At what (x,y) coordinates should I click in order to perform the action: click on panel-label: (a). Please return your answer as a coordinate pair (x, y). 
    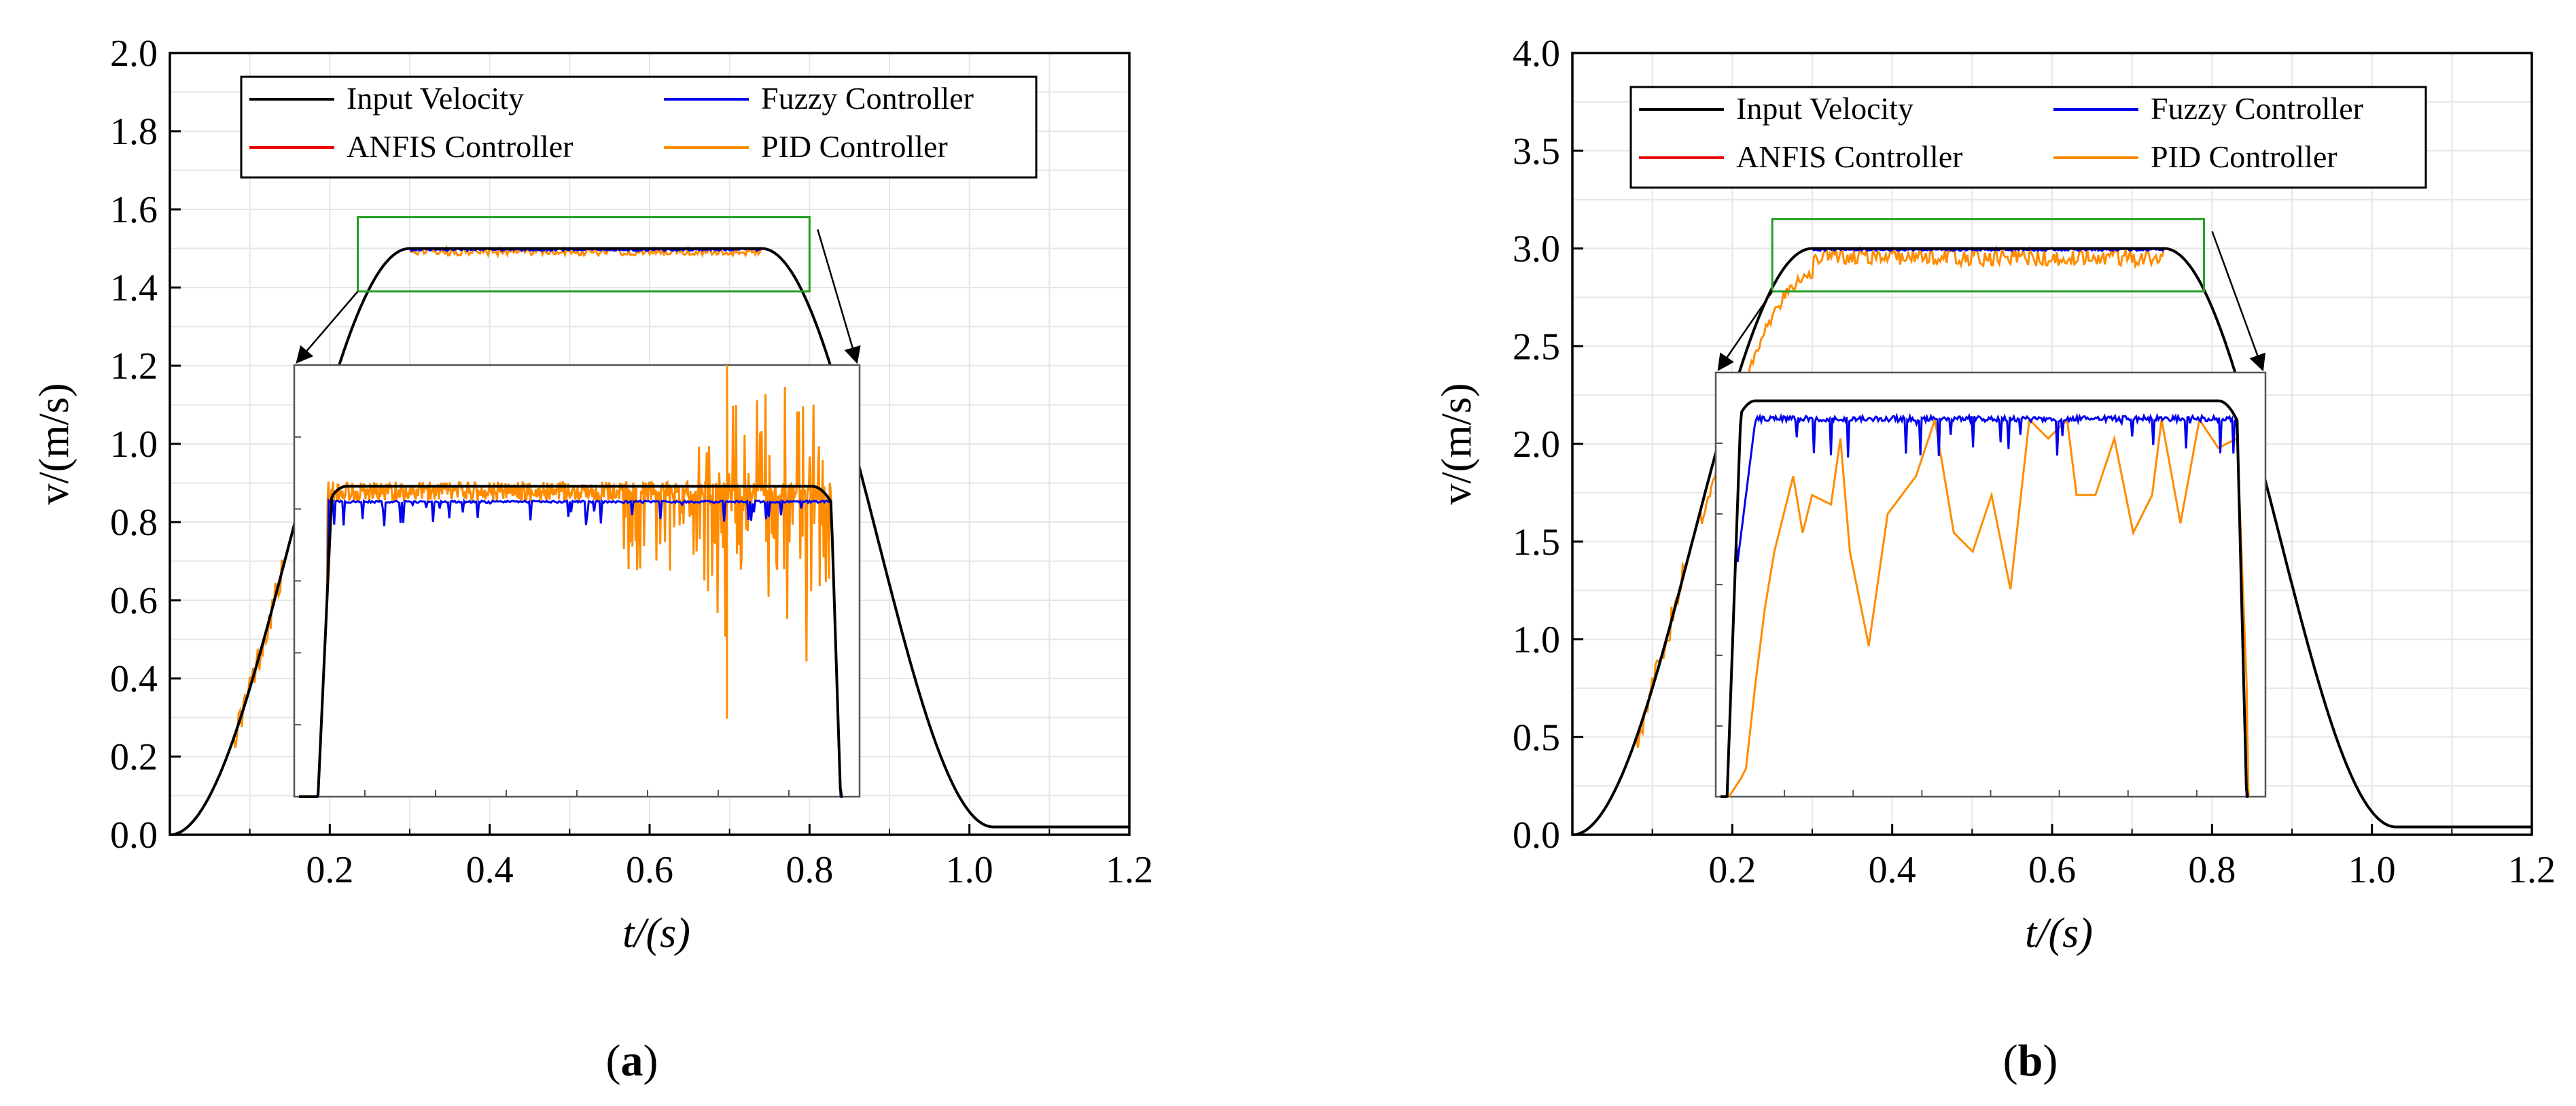
    Looking at the image, I should click on (632, 1061).